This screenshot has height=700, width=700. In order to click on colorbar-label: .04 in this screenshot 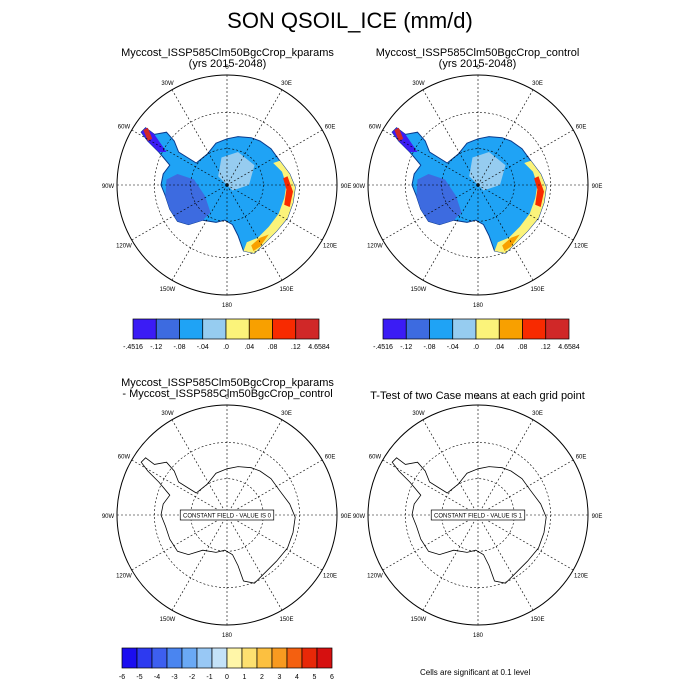, I will do `click(499, 347)`.